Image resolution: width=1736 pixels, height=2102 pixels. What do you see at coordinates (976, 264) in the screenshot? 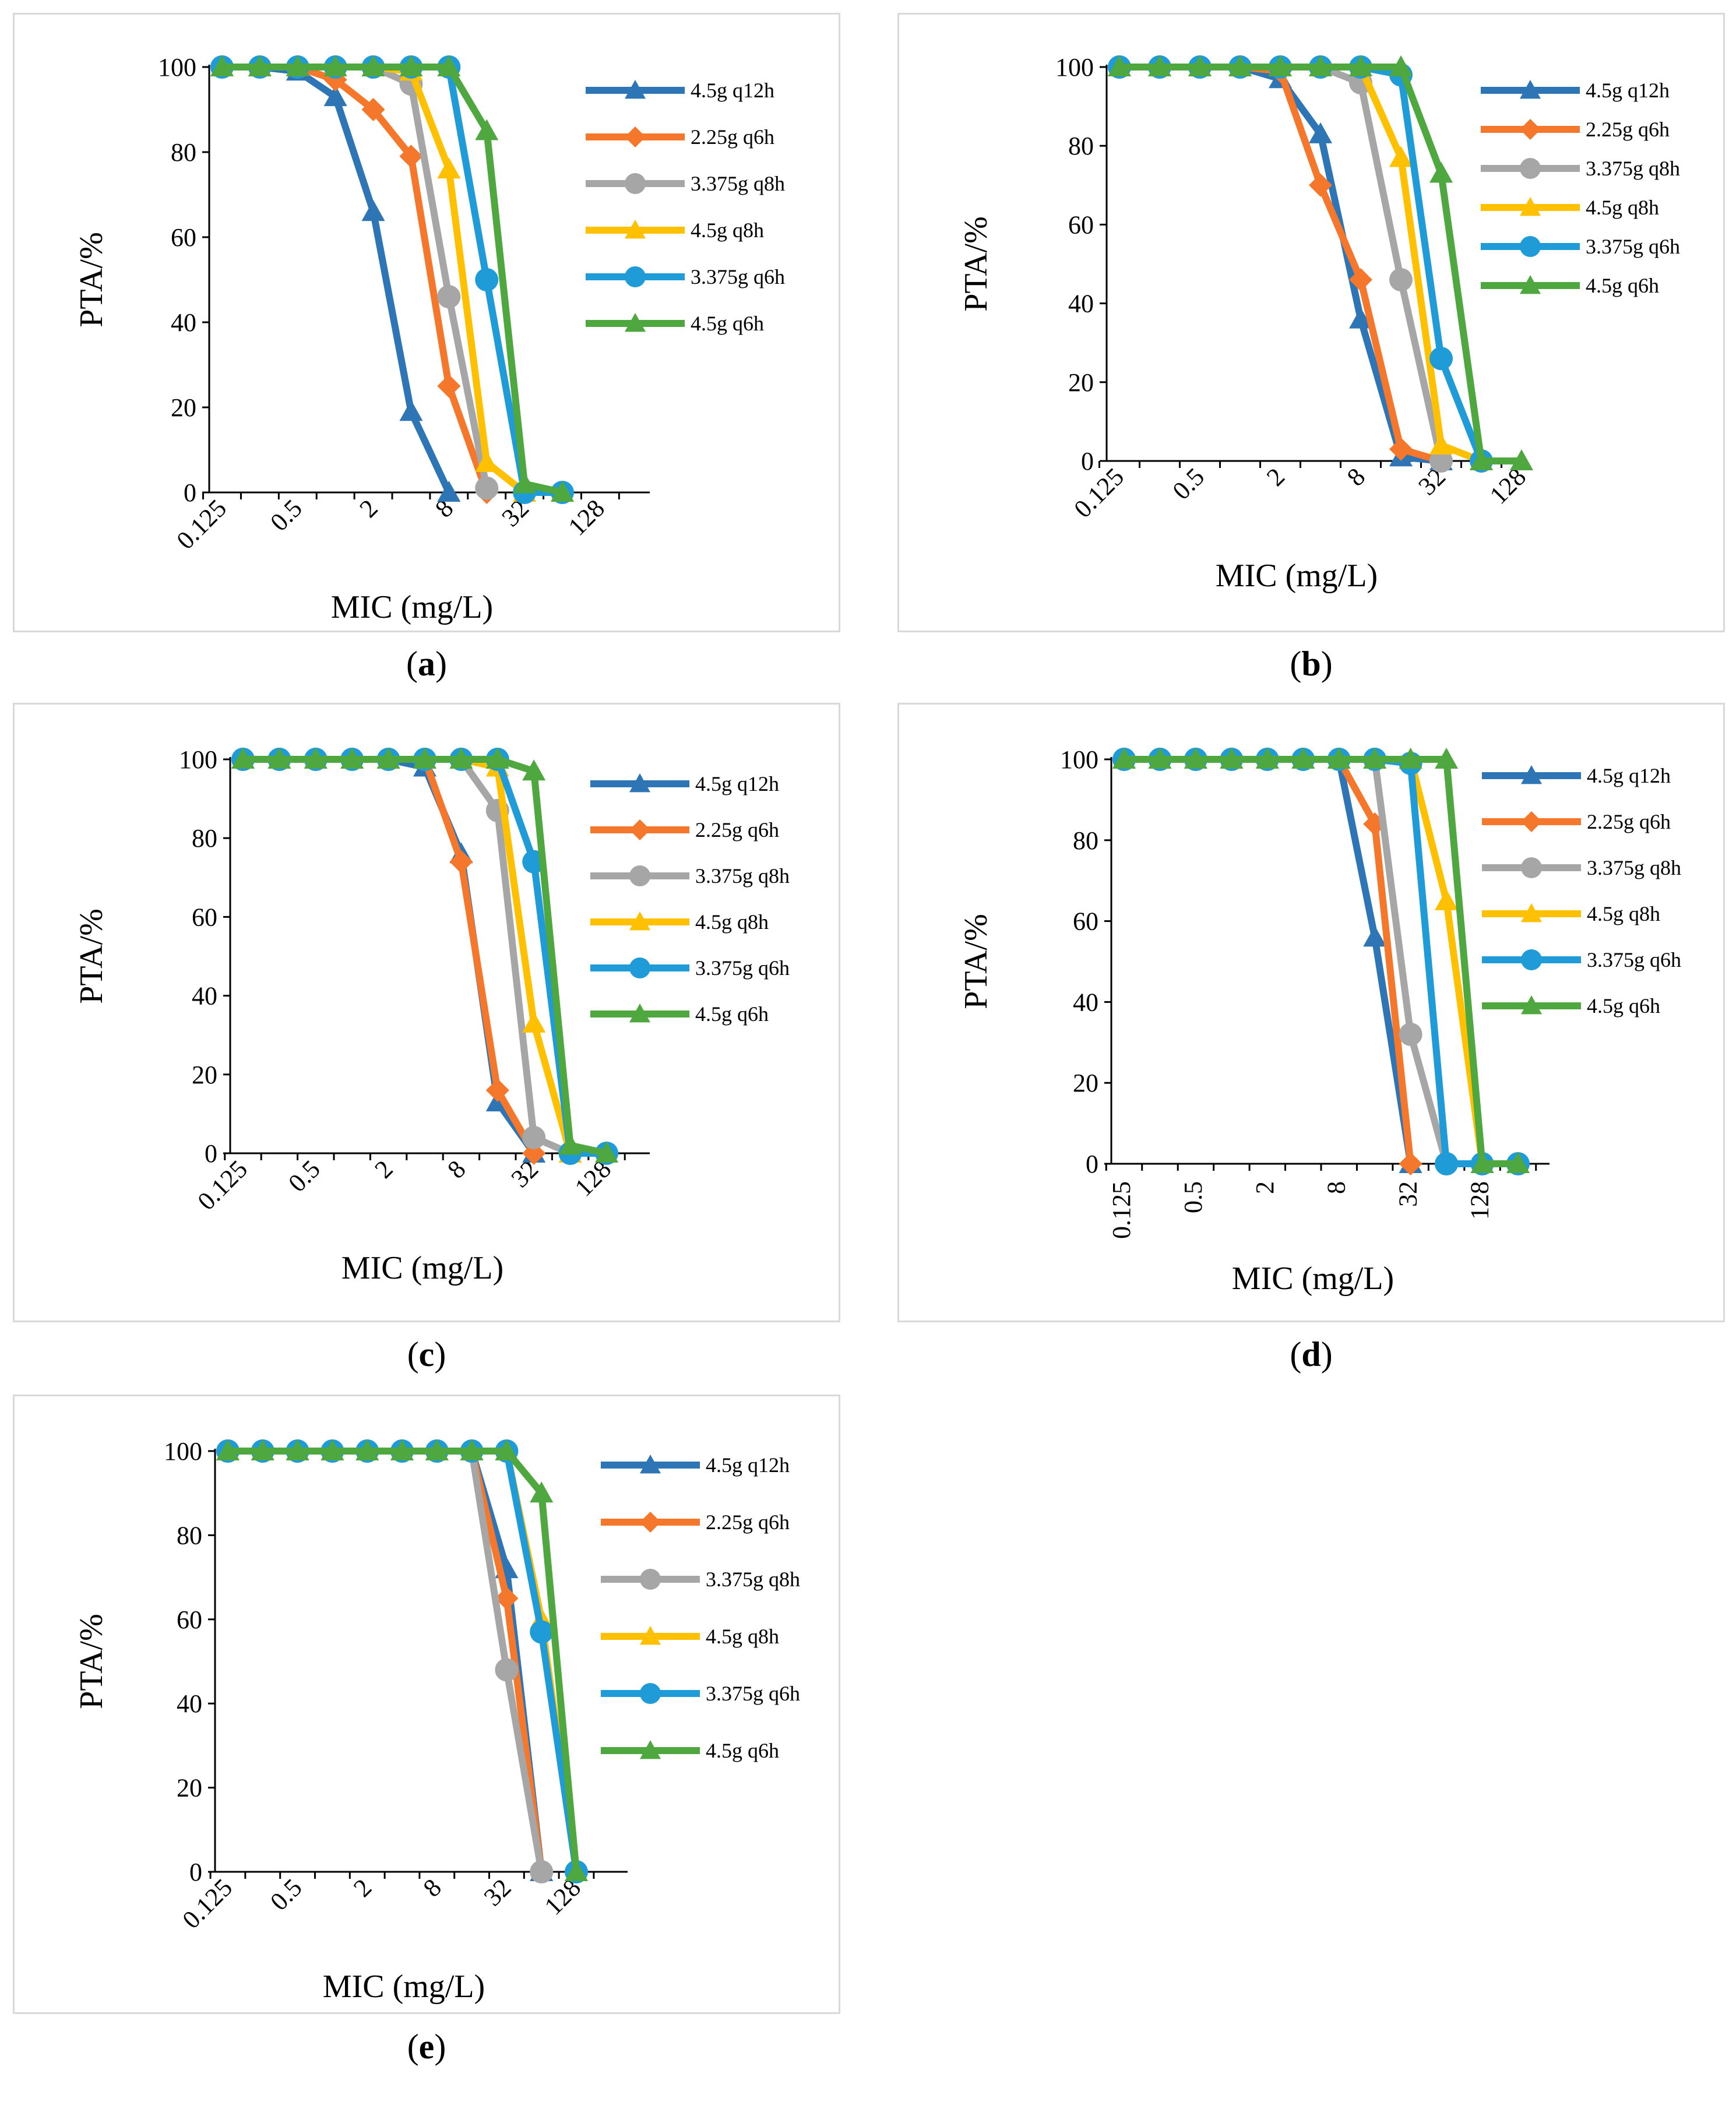
I see `y-axis-title: PTA/%` at bounding box center [976, 264].